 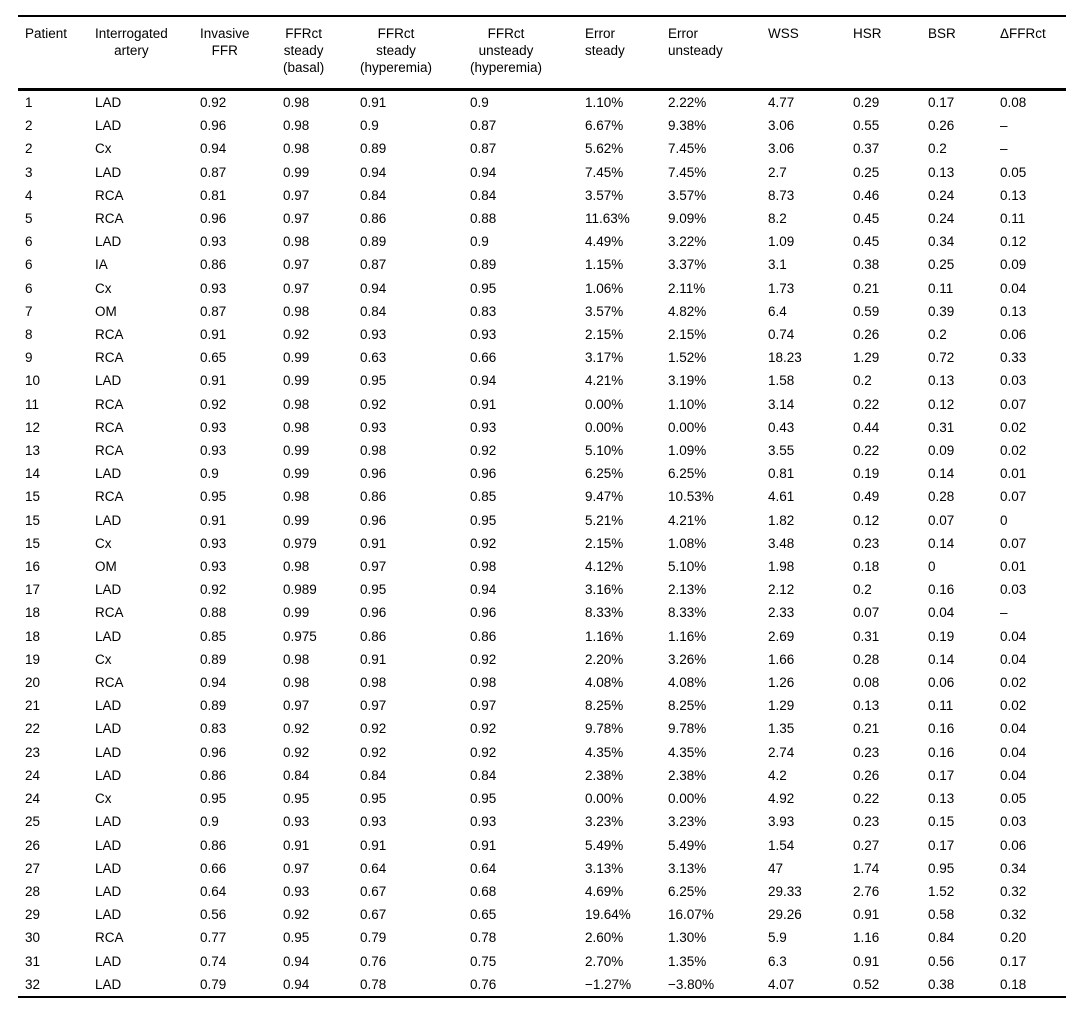 I want to click on cell-ffrct-steady-hyperemia: 0.95, so click(x=373, y=799).